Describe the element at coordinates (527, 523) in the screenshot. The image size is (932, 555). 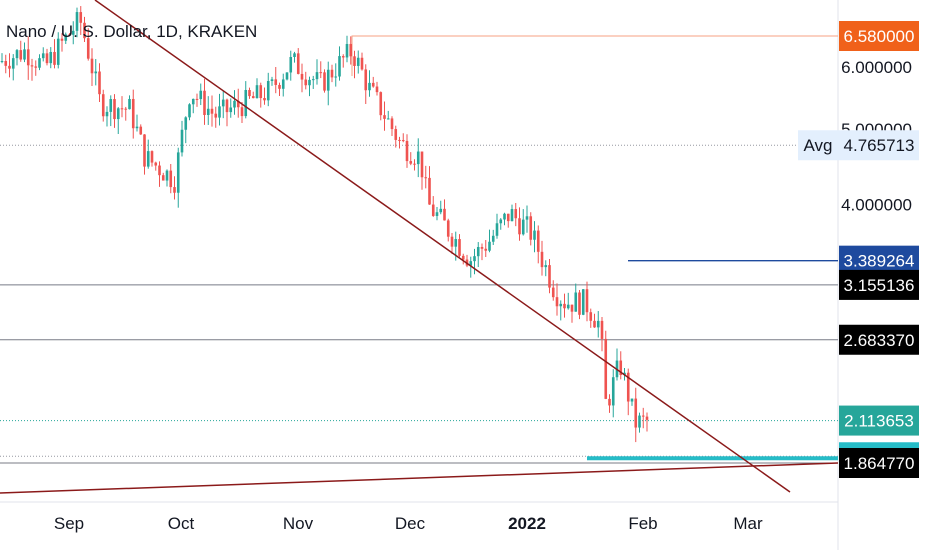
I see `x-tick-label: 2022` at that location.